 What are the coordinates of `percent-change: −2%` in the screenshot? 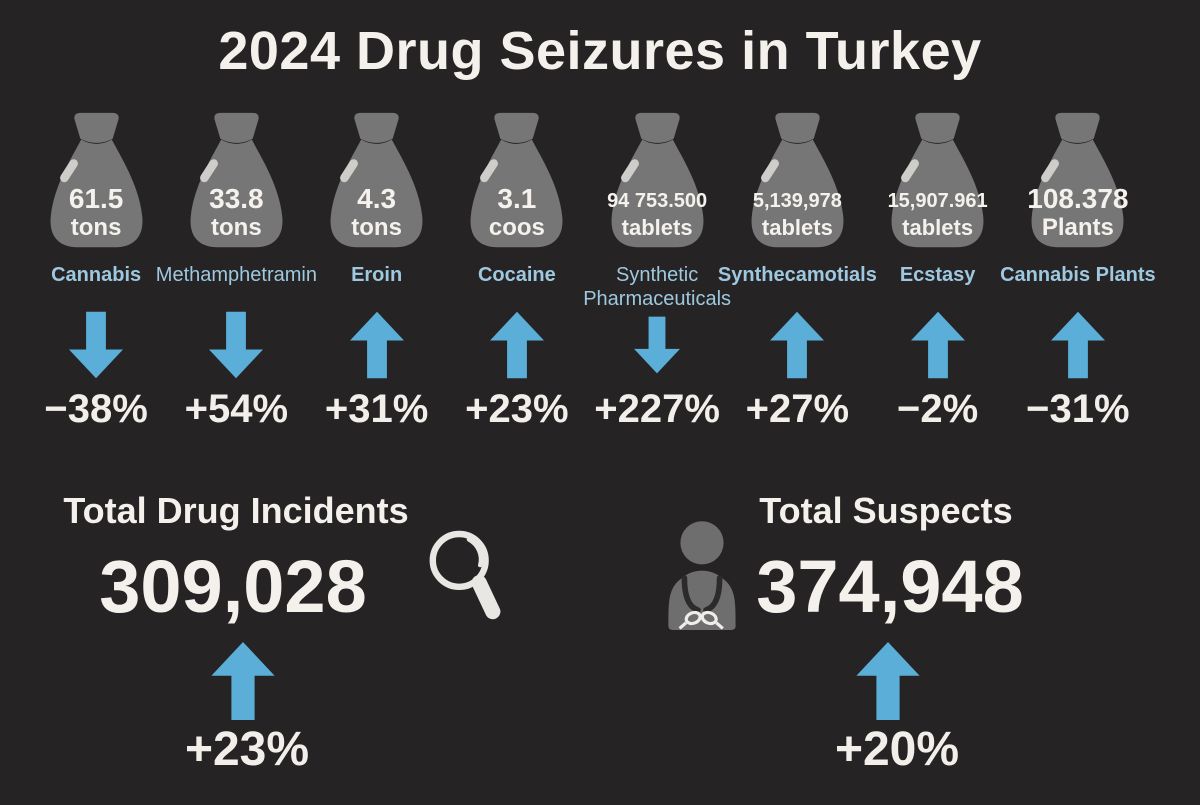 It's located at (938, 409).